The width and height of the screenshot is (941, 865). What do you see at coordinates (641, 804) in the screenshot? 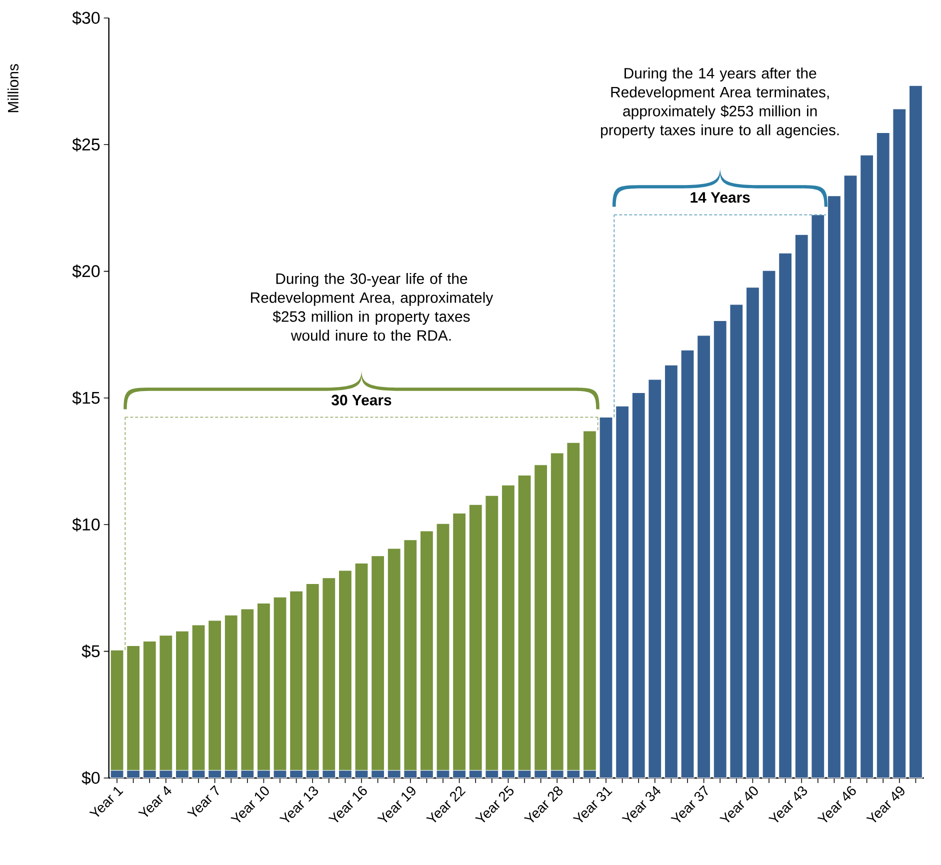
I see `x-tick-label: Year 34` at bounding box center [641, 804].